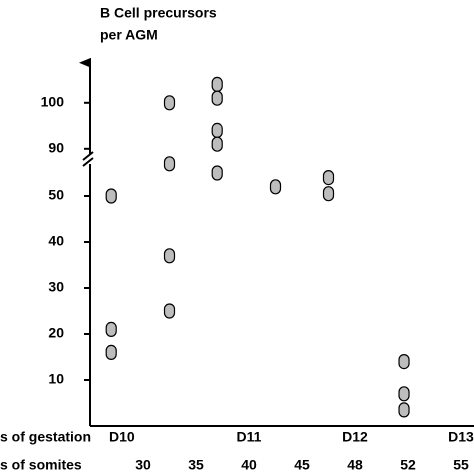  I want to click on y-tick-label: 90, so click(56, 148).